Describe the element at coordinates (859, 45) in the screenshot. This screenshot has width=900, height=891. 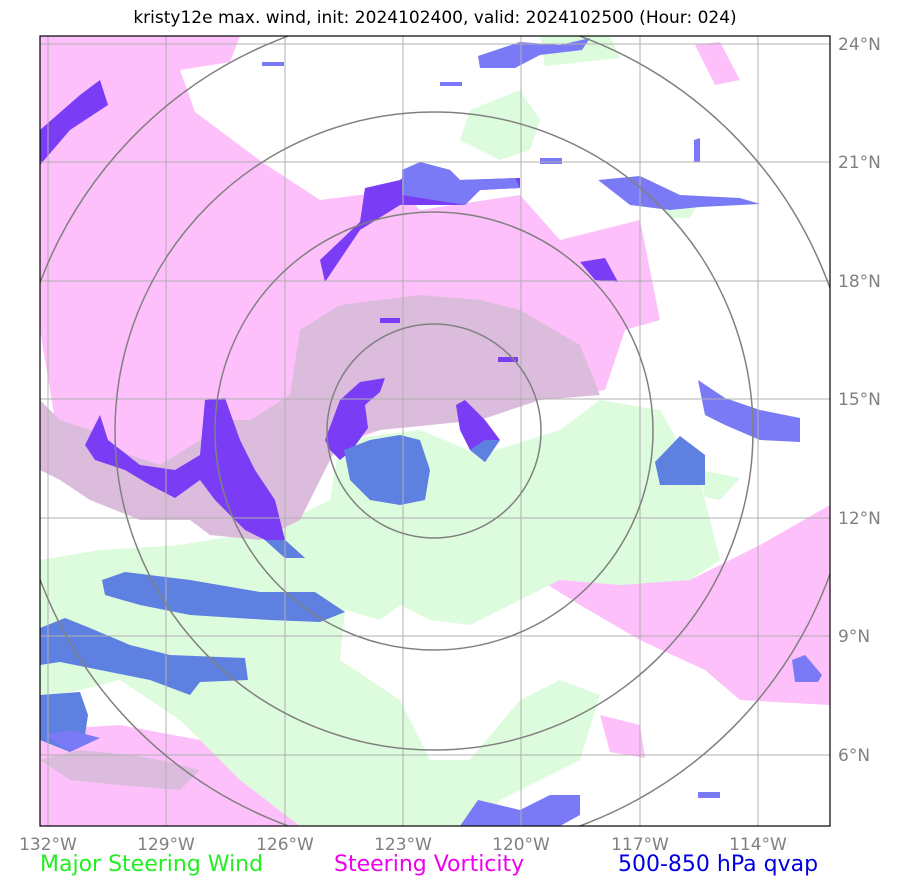
I see `lat-tick-label: 24°N` at that location.